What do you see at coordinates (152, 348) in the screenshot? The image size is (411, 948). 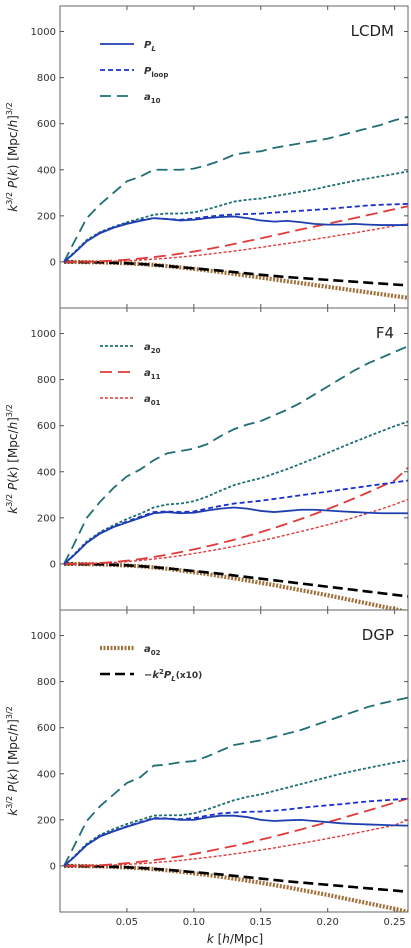 I see `legend-label: a20` at bounding box center [152, 348].